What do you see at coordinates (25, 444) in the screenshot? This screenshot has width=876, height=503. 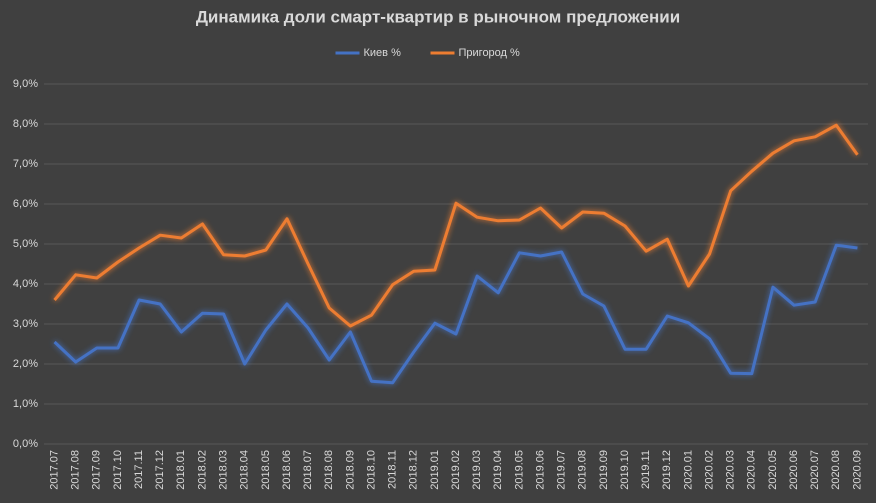 I see `y-tick-label: 0,0%` at bounding box center [25, 444].